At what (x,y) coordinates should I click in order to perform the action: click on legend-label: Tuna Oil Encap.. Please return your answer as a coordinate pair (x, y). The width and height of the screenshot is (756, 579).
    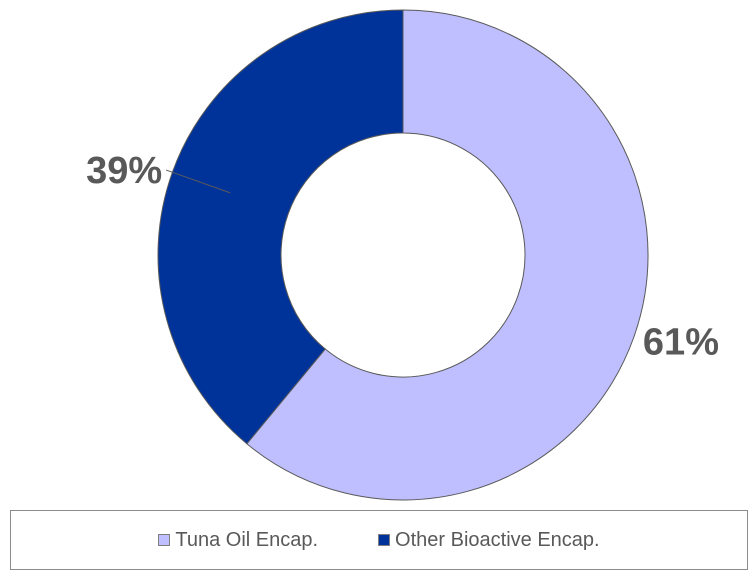
    Looking at the image, I should click on (247, 539).